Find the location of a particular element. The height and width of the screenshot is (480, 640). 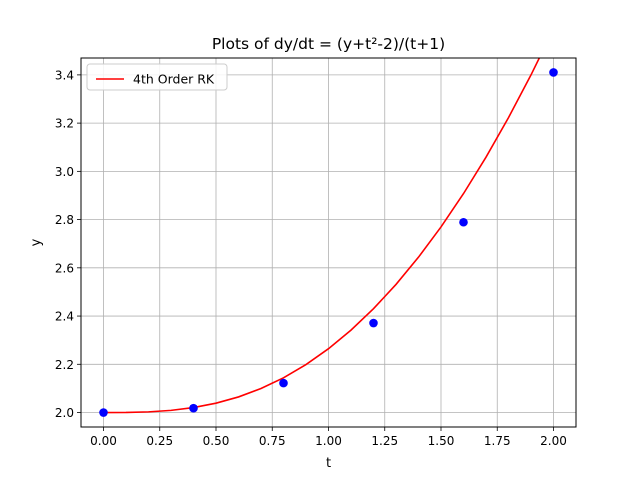

x-axis-label: t is located at coordinates (328, 463).